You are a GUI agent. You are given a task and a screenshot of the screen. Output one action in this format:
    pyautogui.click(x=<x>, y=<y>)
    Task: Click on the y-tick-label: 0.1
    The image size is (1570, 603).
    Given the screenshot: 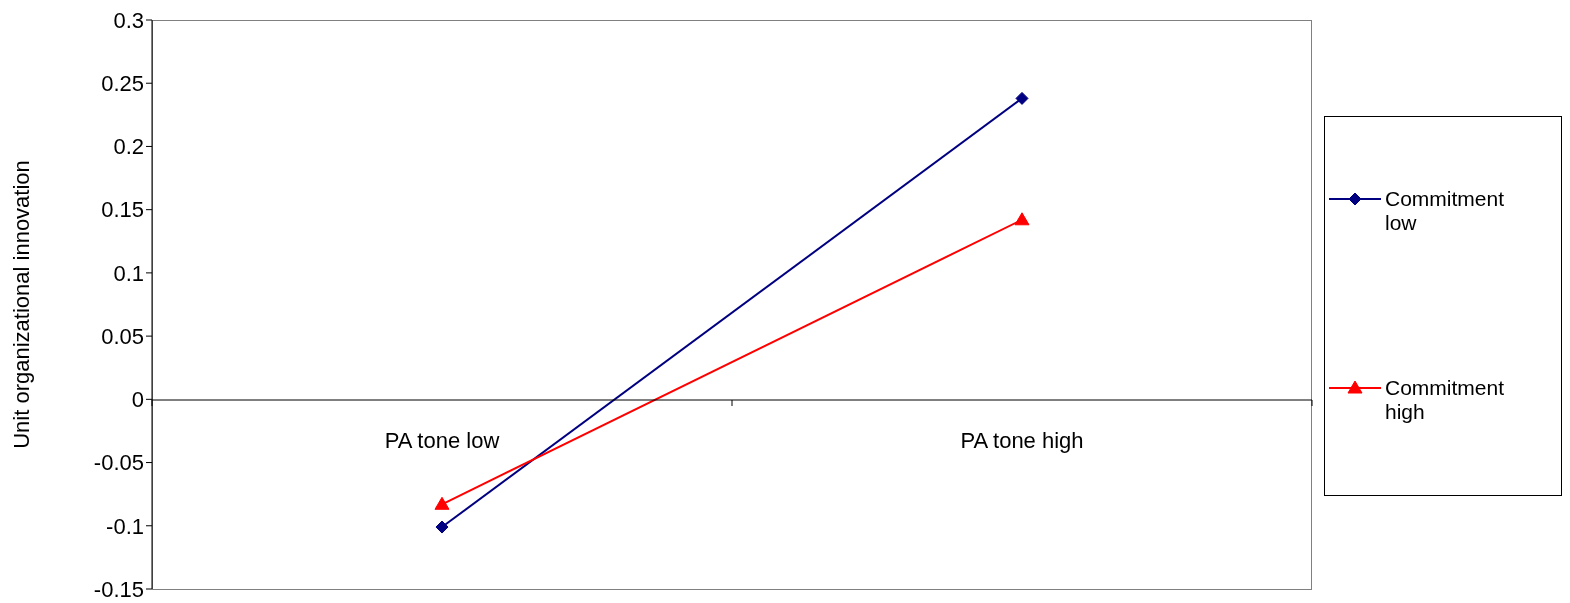 What is the action you would take?
    pyautogui.click(x=128, y=273)
    